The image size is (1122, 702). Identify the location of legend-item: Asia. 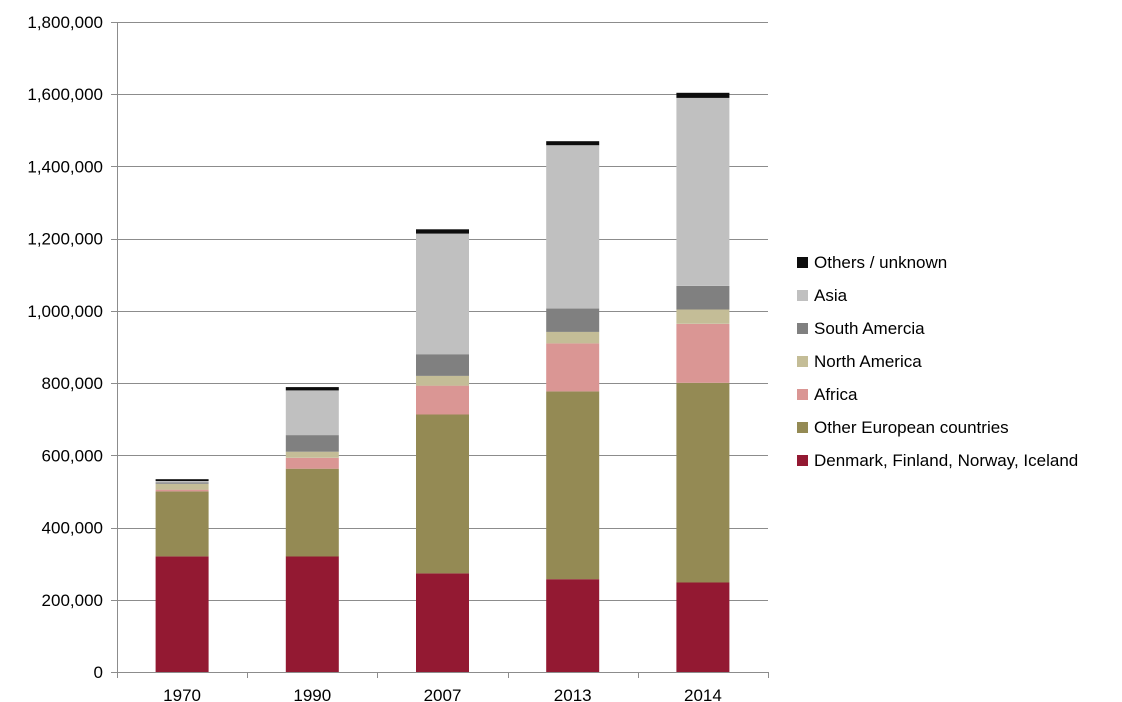
(822, 295).